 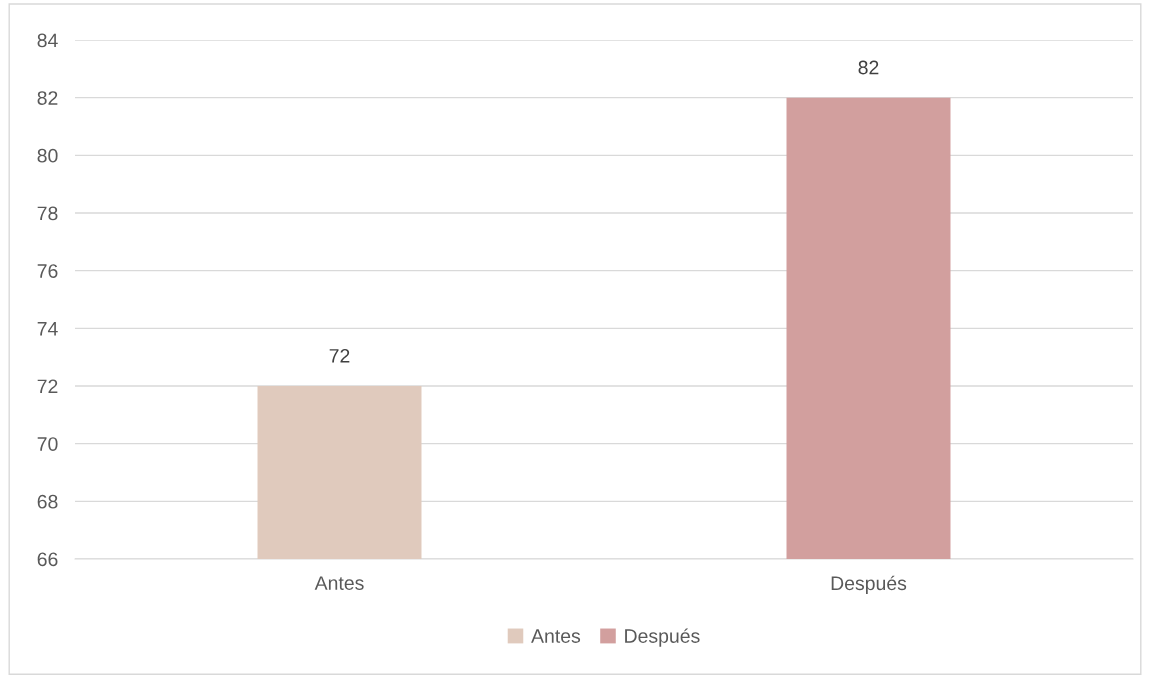 What do you see at coordinates (47, 213) in the screenshot?
I see `y-tick-label: 78` at bounding box center [47, 213].